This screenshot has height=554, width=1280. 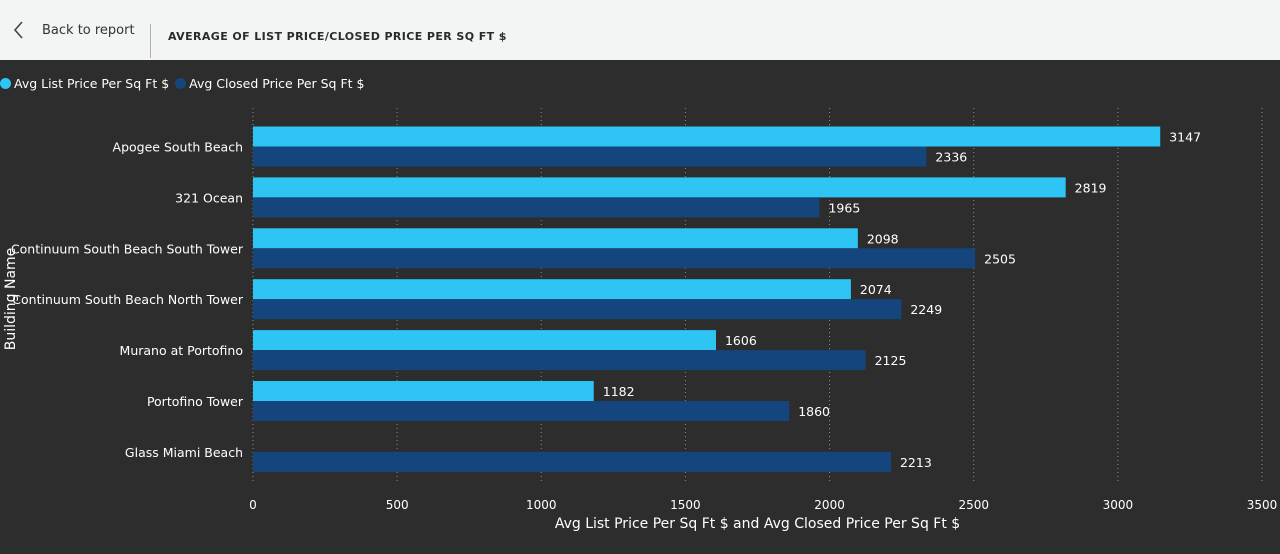 What do you see at coordinates (541, 505) in the screenshot?
I see `x-tick-label: 1000` at bounding box center [541, 505].